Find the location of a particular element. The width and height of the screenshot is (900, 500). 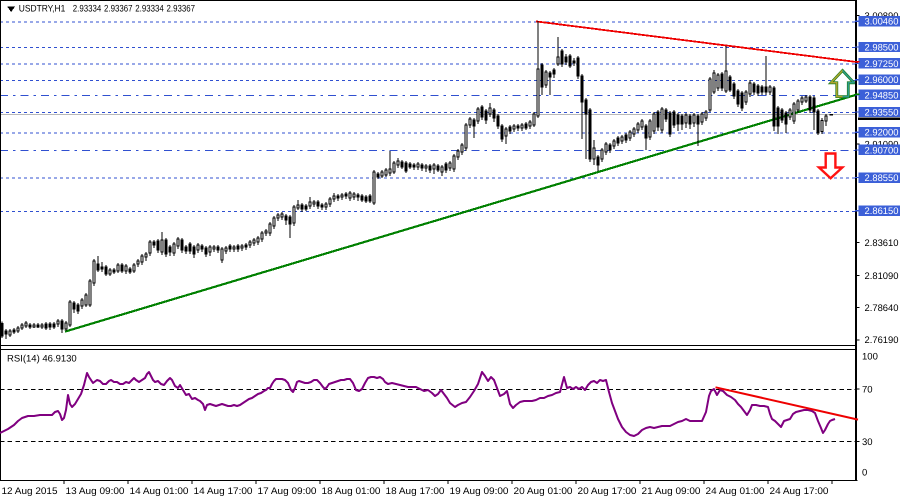

svg-text: 14 Aug 01:00 is located at coordinates (159, 491).